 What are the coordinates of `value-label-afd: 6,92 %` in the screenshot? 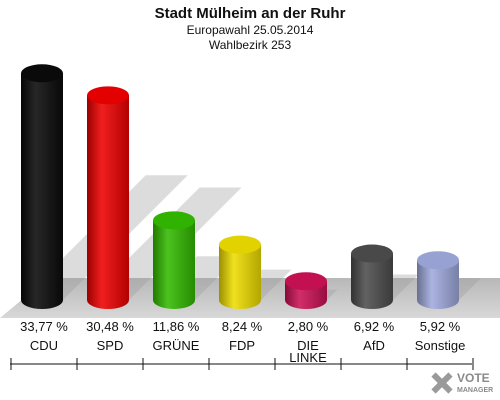 It's located at (374, 326).